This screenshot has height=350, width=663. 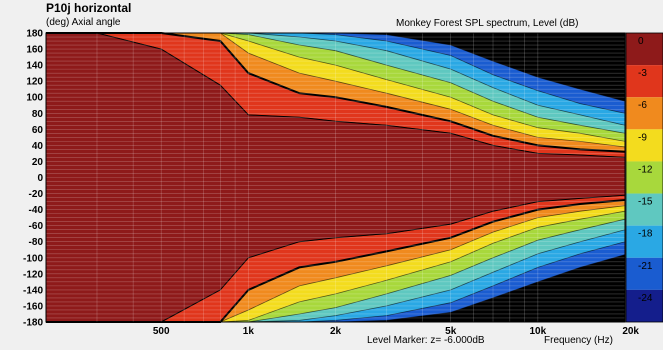 I want to click on y-tick-label: 100, so click(x=34, y=98).